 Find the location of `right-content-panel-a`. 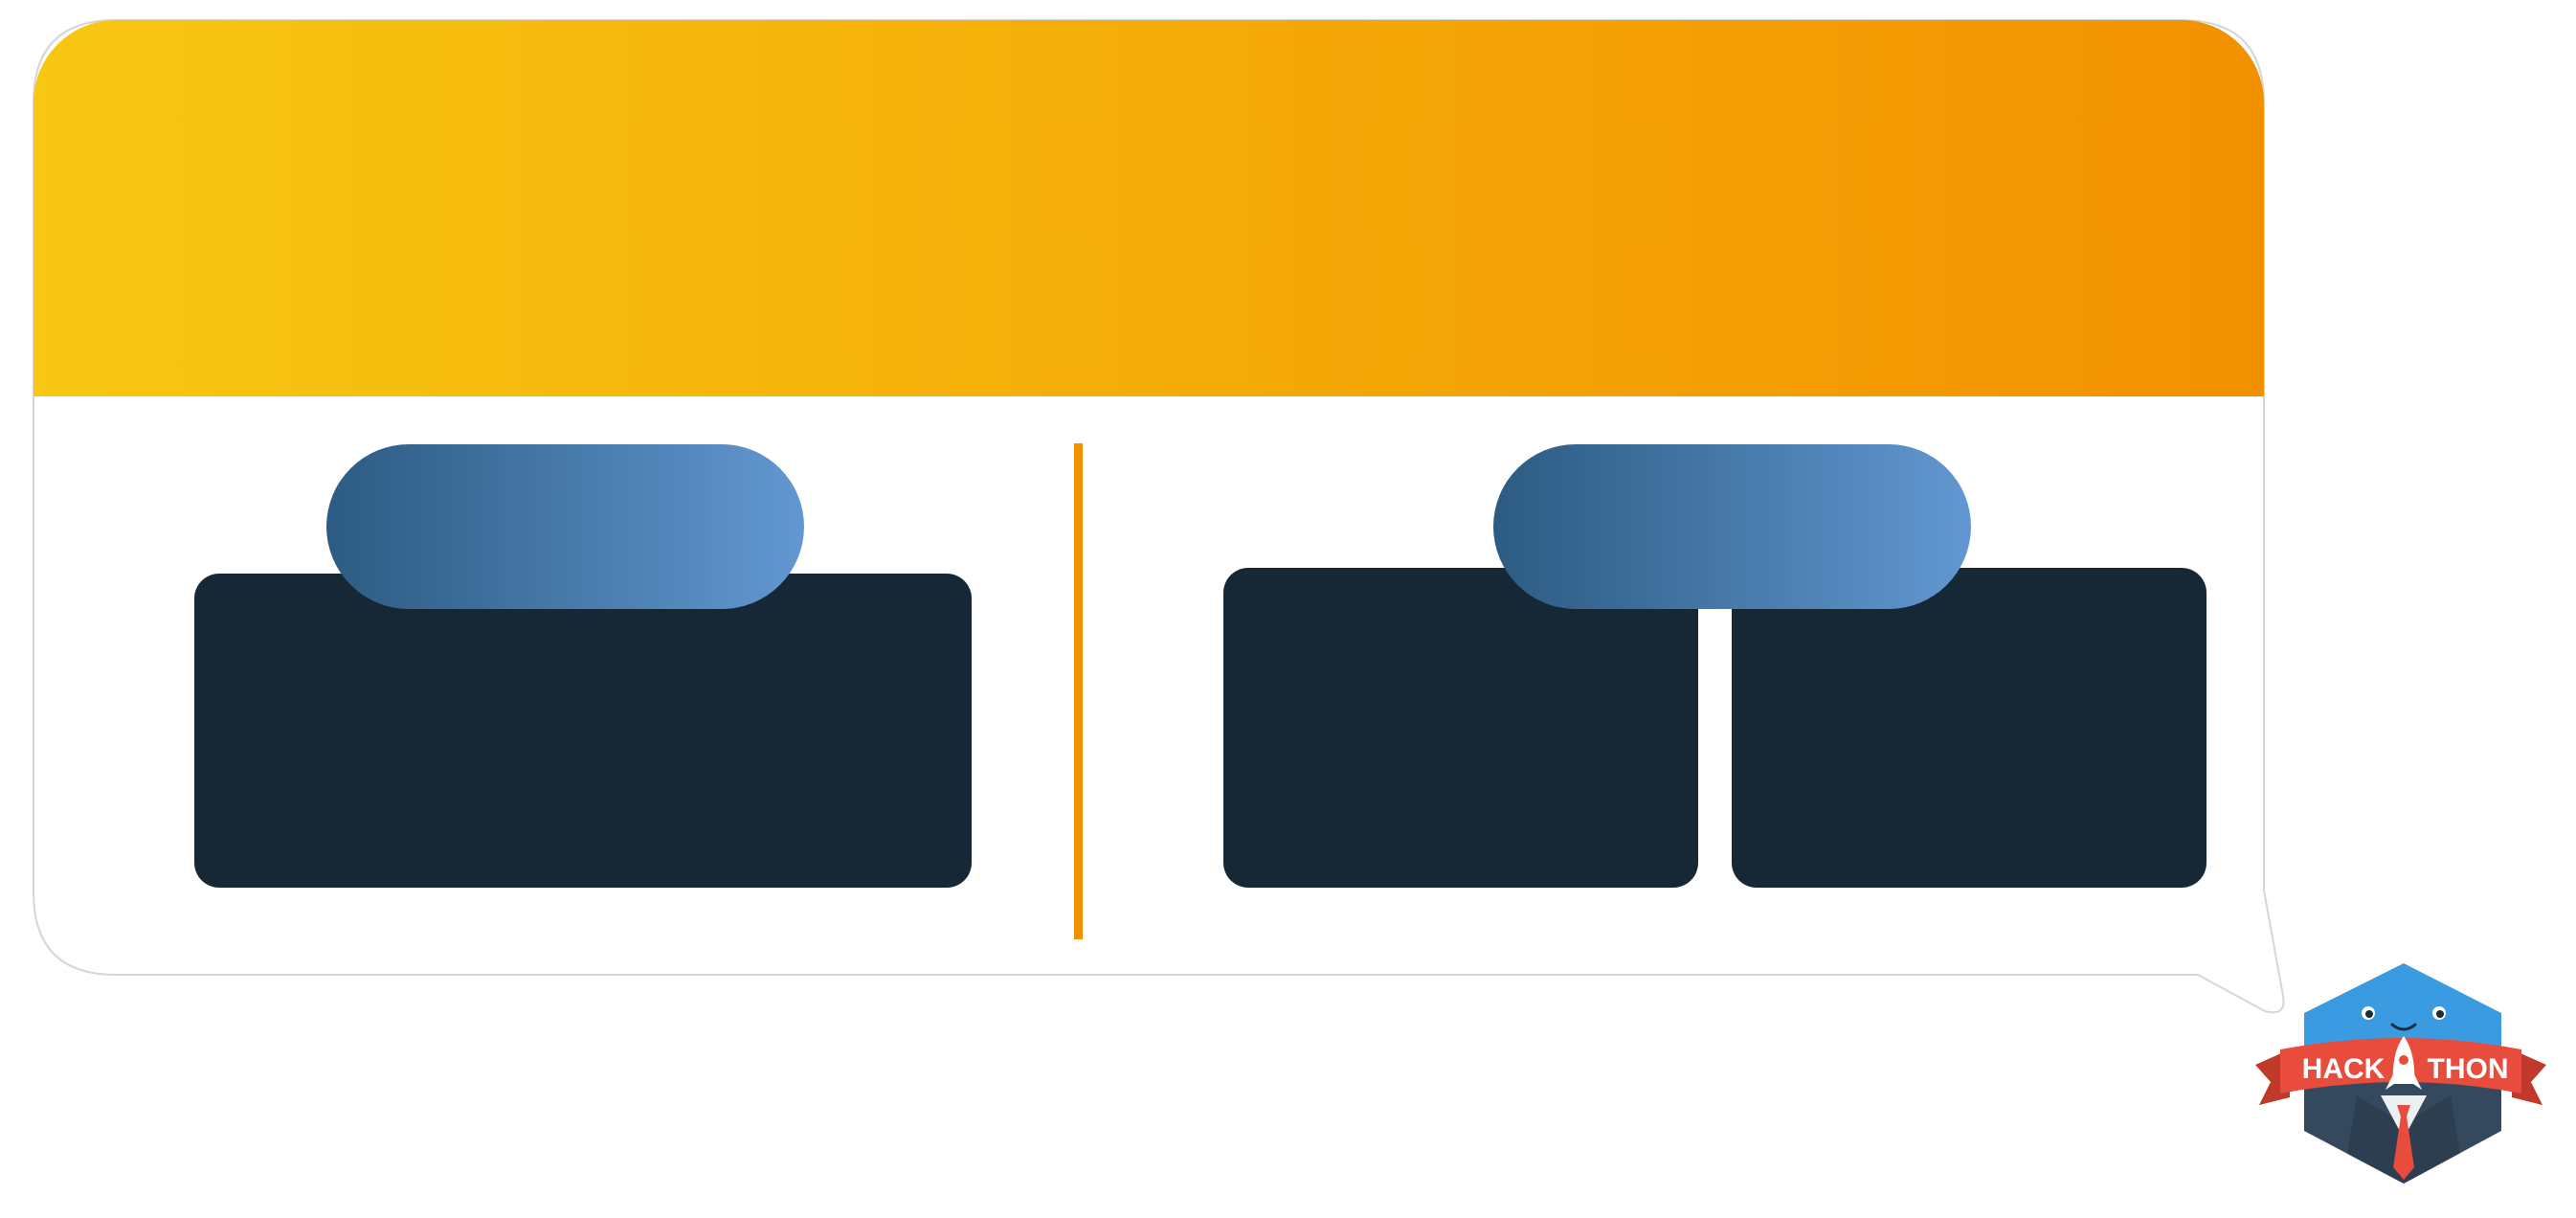

right-content-panel-a is located at coordinates (1460, 728).